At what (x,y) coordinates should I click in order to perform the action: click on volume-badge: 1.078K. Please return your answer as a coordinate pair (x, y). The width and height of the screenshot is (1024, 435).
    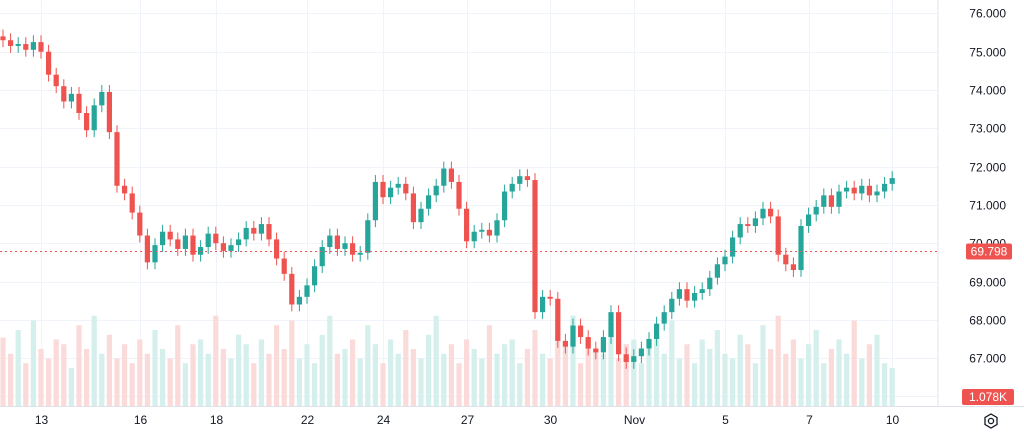
    Looking at the image, I should click on (988, 397).